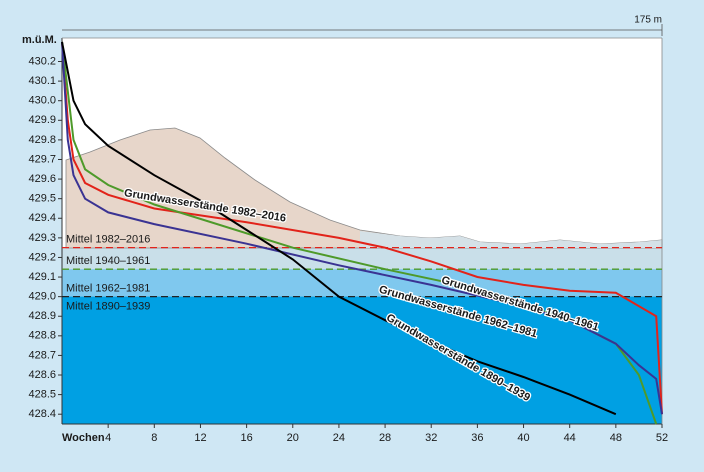 The height and width of the screenshot is (472, 704). Describe the element at coordinates (83, 438) in the screenshot. I see `x-axis-label: Wochen` at that location.